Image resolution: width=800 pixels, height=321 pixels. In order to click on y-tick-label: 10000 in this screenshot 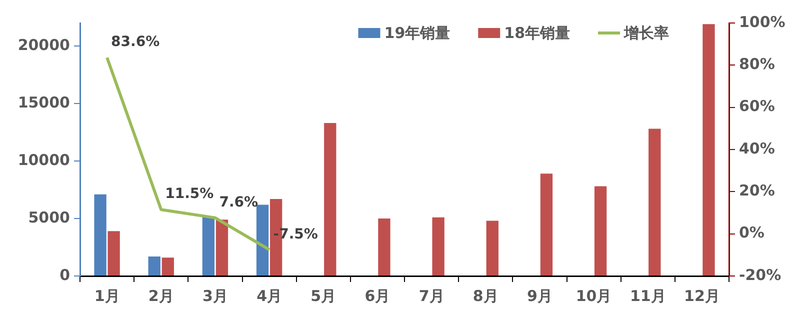, I will do `click(44, 159)`.